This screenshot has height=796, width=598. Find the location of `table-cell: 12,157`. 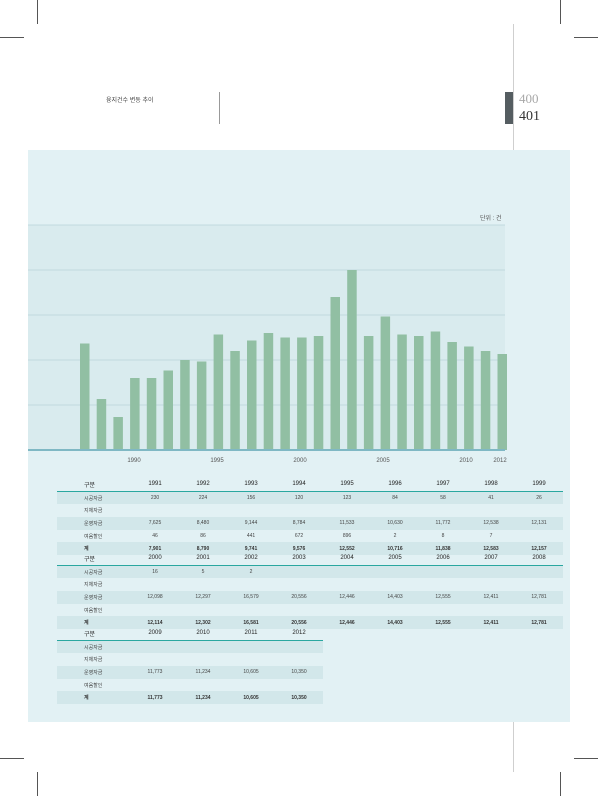

table-cell: 12,157 is located at coordinates (539, 549).